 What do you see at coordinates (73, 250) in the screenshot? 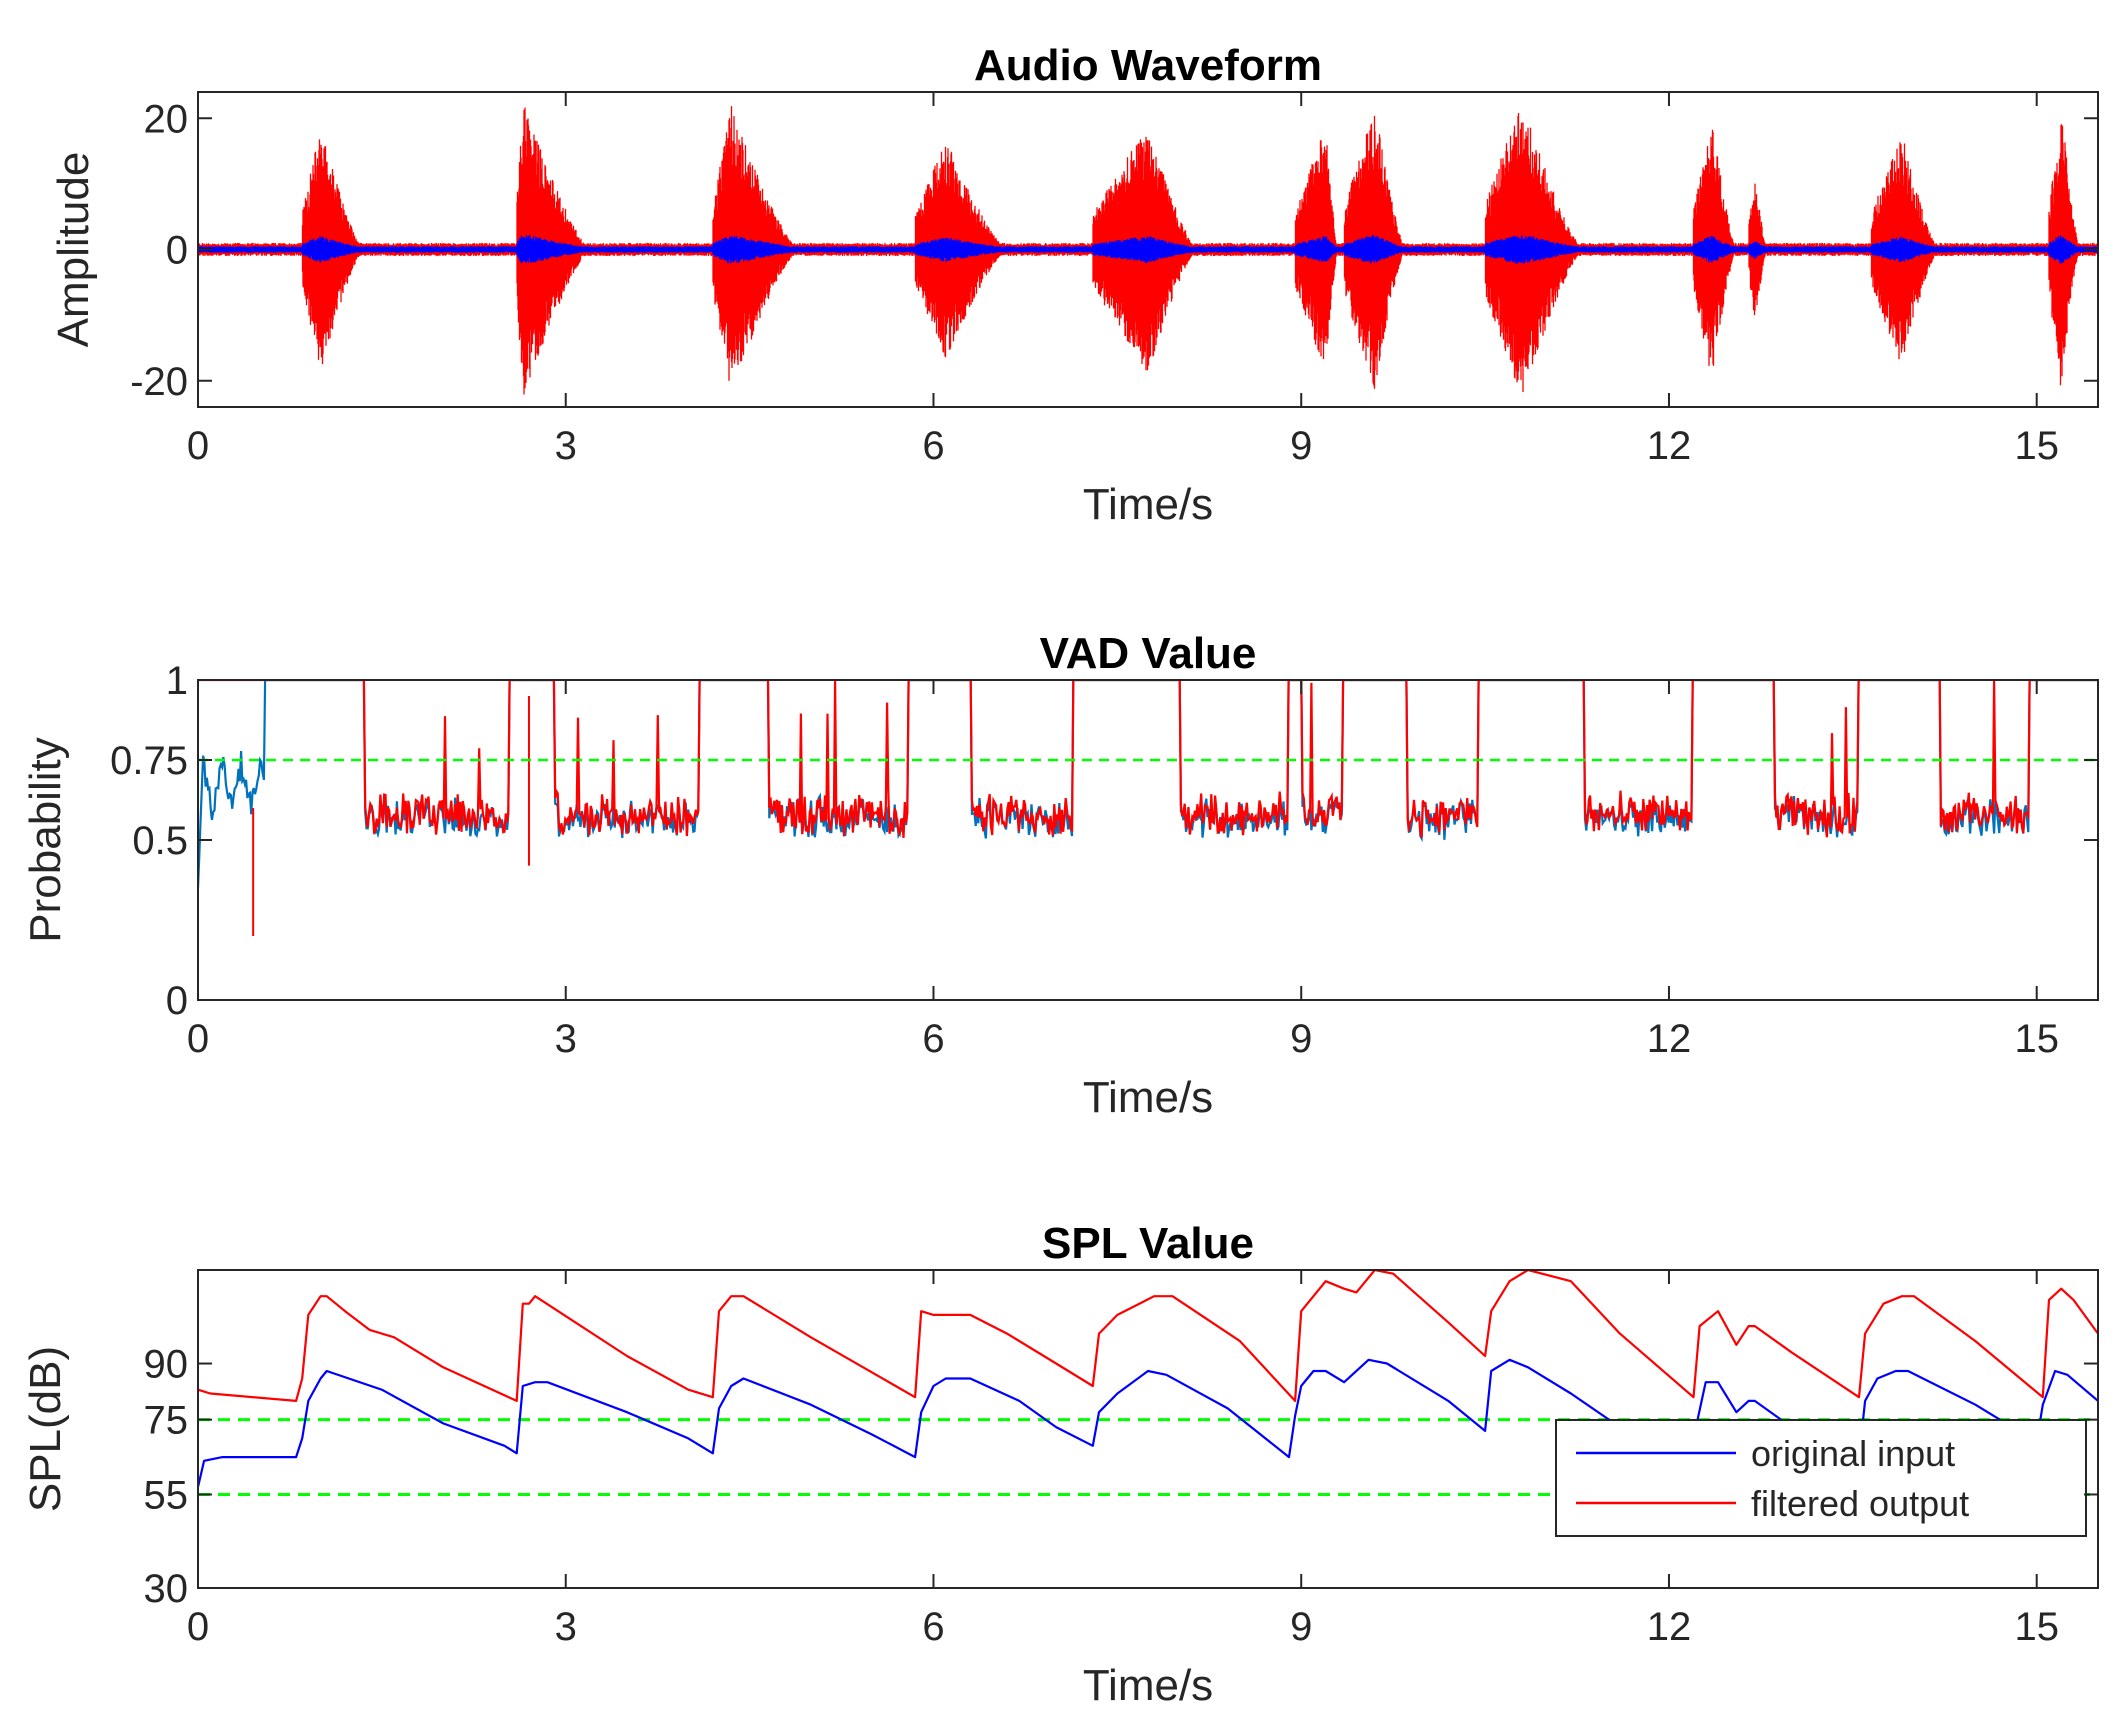
I see `y-axis-label: Amplitude` at bounding box center [73, 250].